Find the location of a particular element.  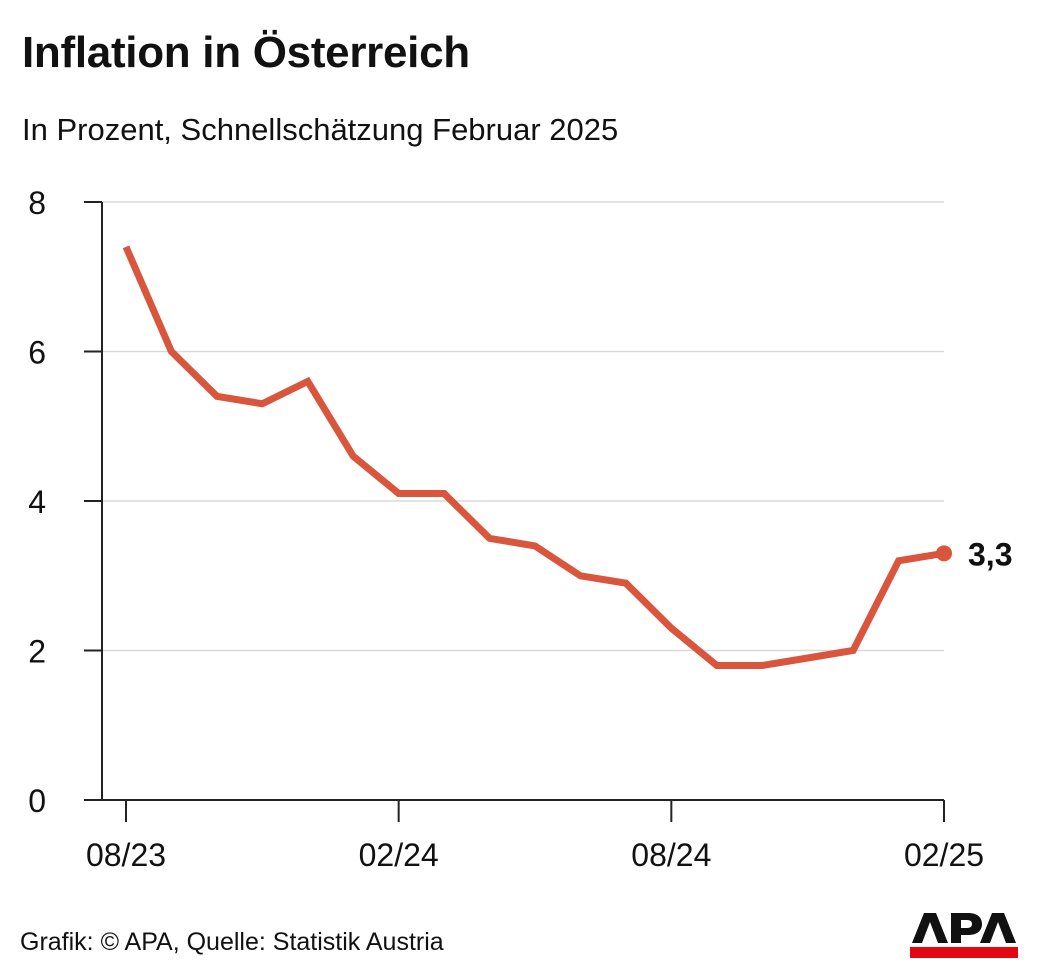

logo-letter-p is located at coordinates (966, 928).